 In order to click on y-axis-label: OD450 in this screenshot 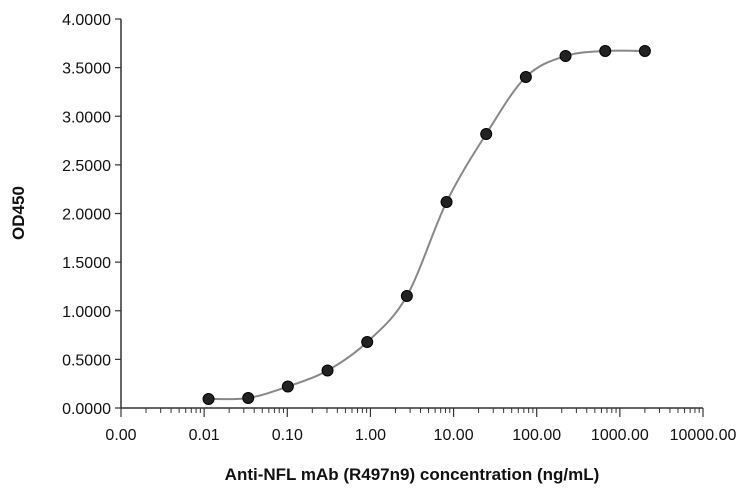, I will do `click(18, 213)`.